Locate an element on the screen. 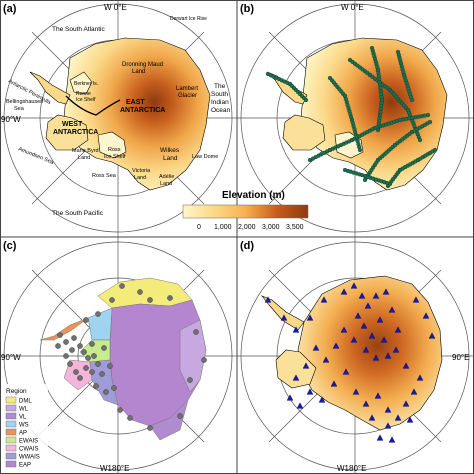 Image resolution: width=474 pixels, height=474 pixels. region-label: WS is located at coordinates (24, 426).